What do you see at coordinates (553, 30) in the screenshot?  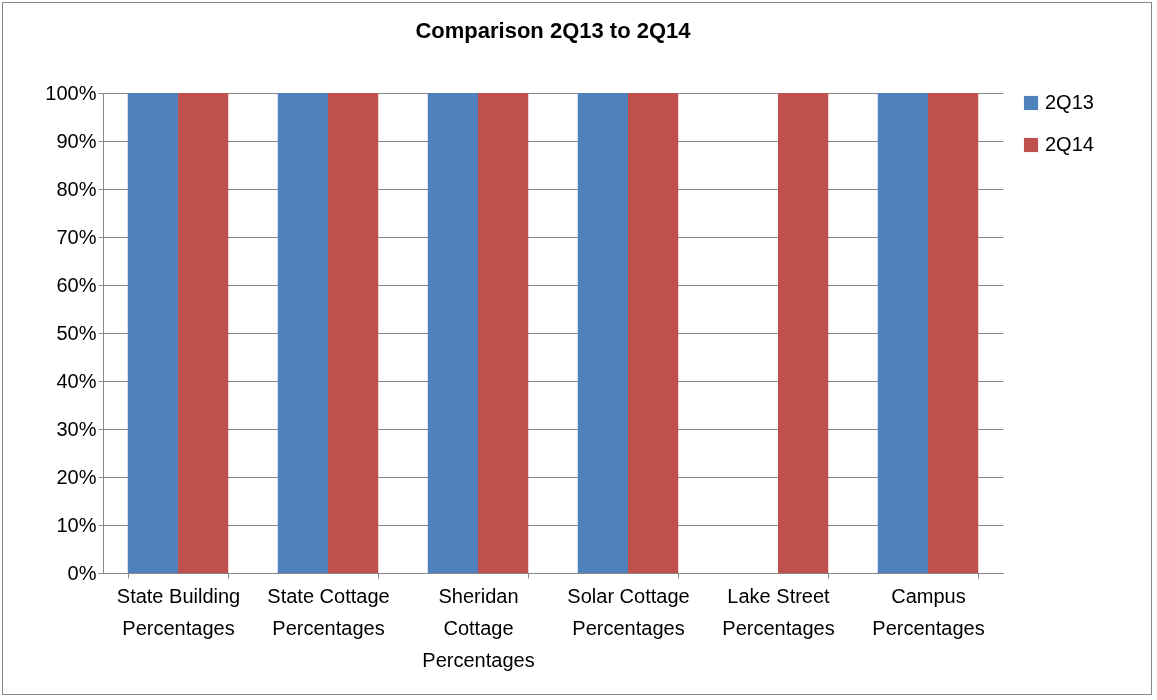 I see `chart-title: Comparison 2Q13 to 2Q14` at bounding box center [553, 30].